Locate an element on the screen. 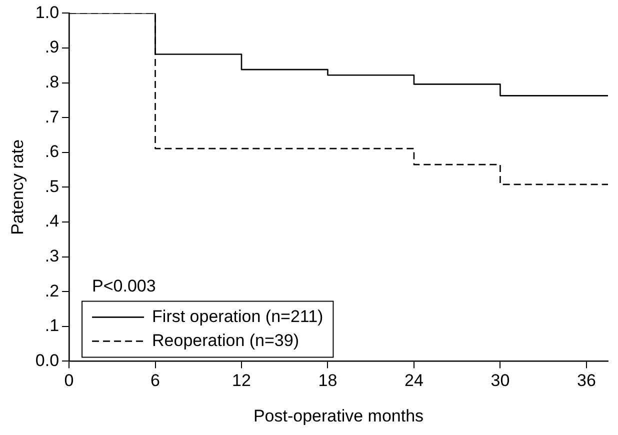 Image resolution: width=618 pixels, height=435 pixels. x-tick-label: 24 is located at coordinates (414, 380).